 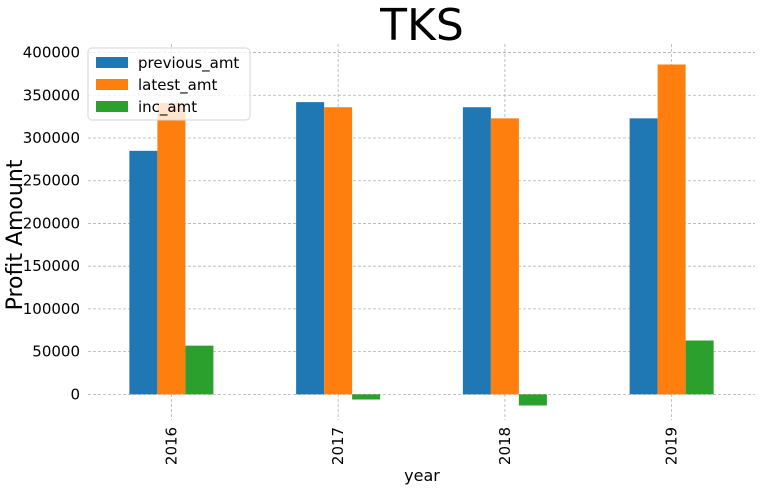 What do you see at coordinates (699, 367) in the screenshot?
I see `bar-inc_amt-2019` at bounding box center [699, 367].